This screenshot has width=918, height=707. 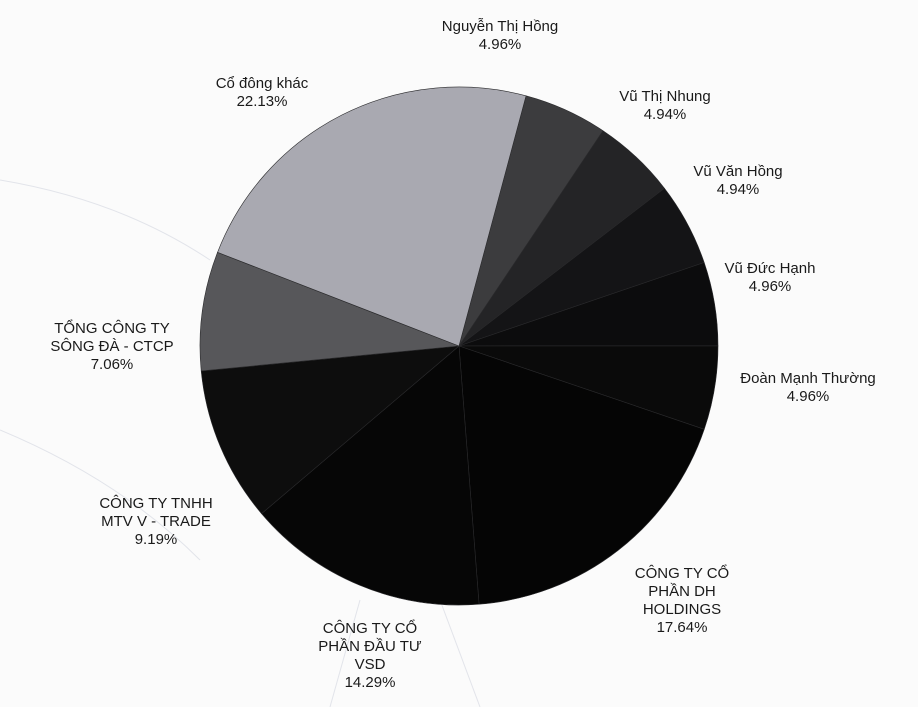 I want to click on slice-label: CÔNG TY TNHH MTV V - TRADE 9.19%, so click(x=156, y=522).